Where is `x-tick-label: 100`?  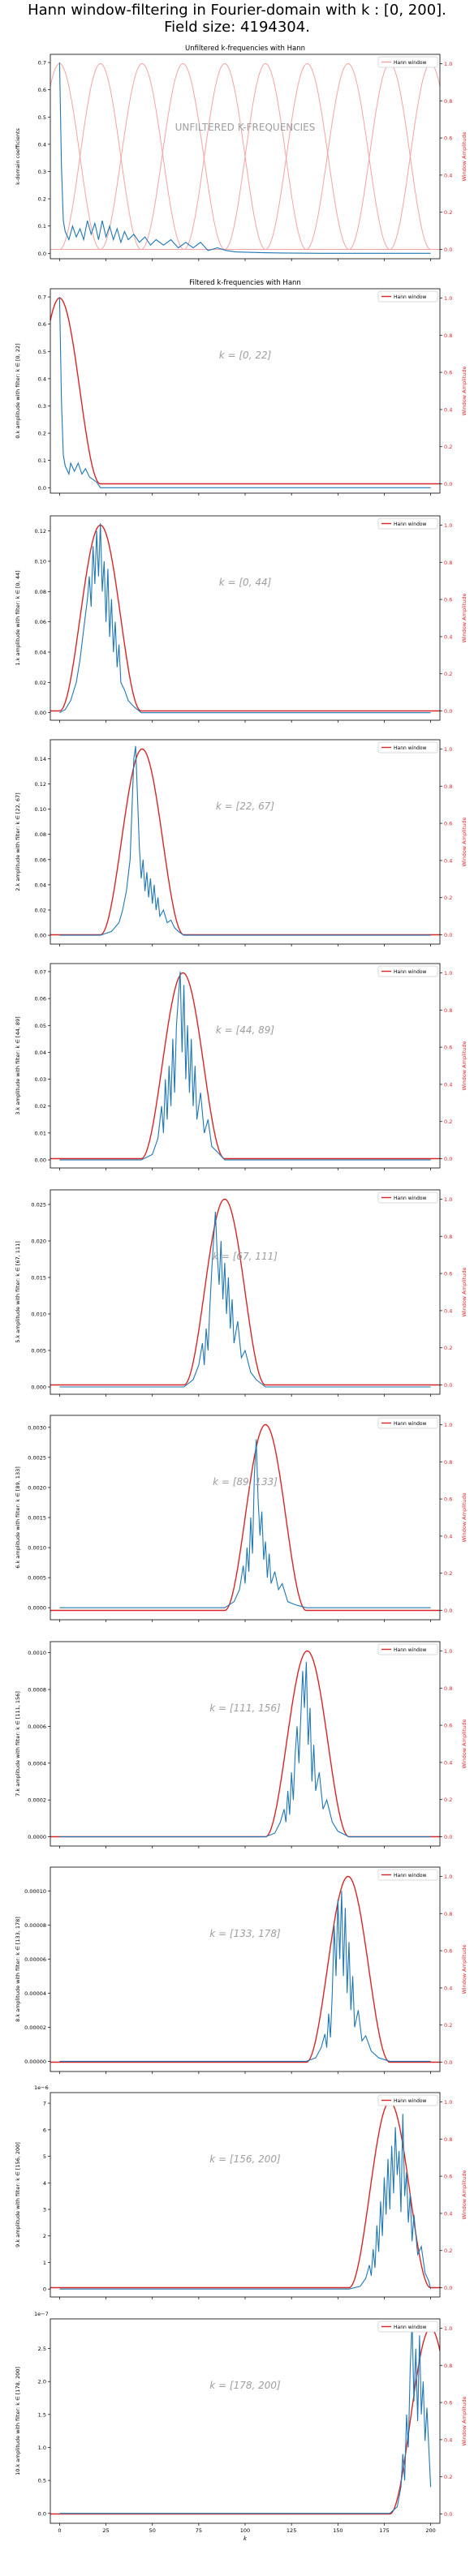
x-tick-label: 100 is located at coordinates (245, 2530).